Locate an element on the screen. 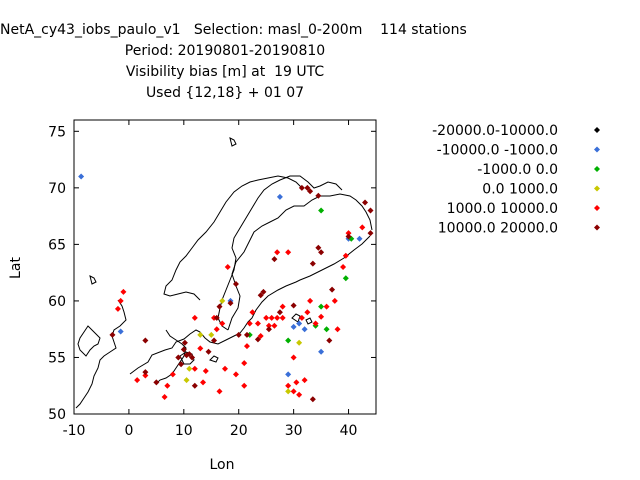 The width and height of the screenshot is (640, 480). y-tick-label: 75 is located at coordinates (57, 132).